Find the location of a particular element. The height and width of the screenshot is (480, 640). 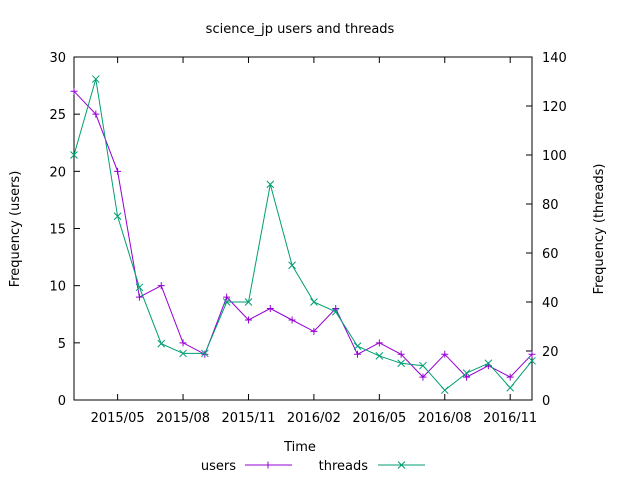

y-right-tick-label: 80 is located at coordinates (550, 205).